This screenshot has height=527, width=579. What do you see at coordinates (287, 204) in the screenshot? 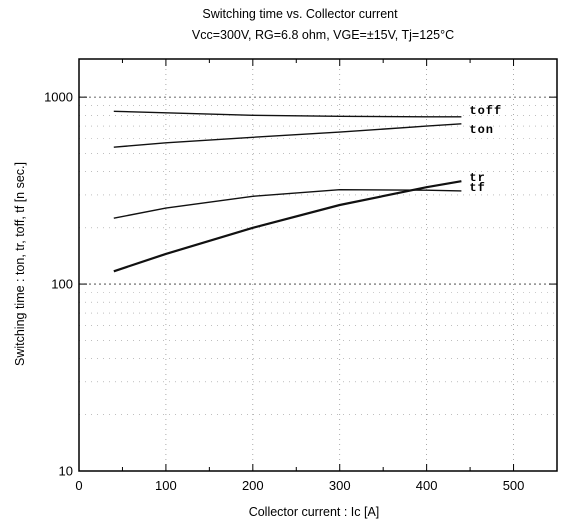
I see `series-line-tr` at bounding box center [287, 204].